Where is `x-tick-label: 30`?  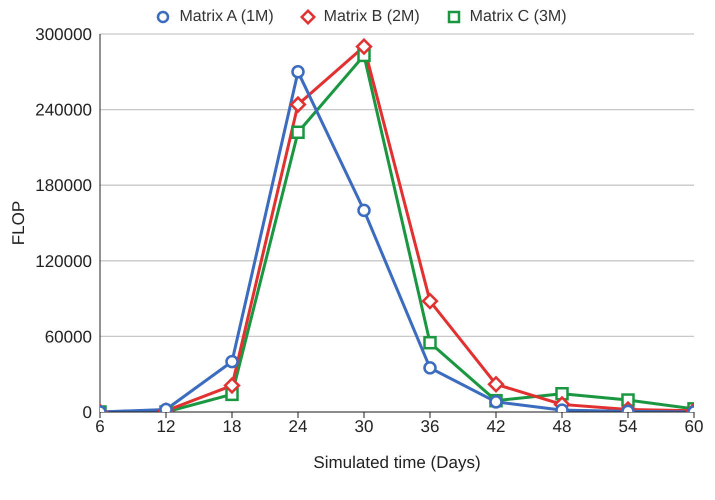 x-tick-label: 30 is located at coordinates (364, 426).